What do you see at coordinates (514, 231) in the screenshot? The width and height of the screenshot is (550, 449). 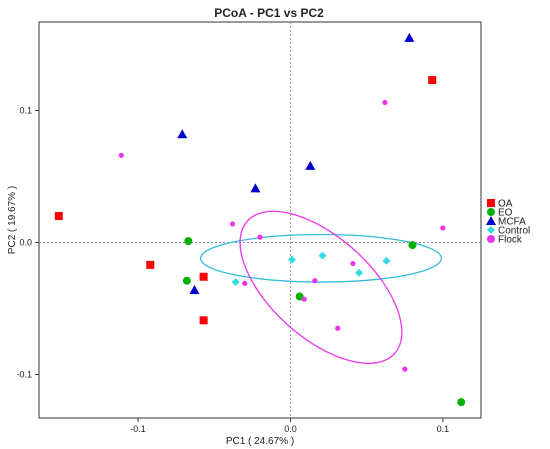 I see `legend-label-control: Control` at bounding box center [514, 231].